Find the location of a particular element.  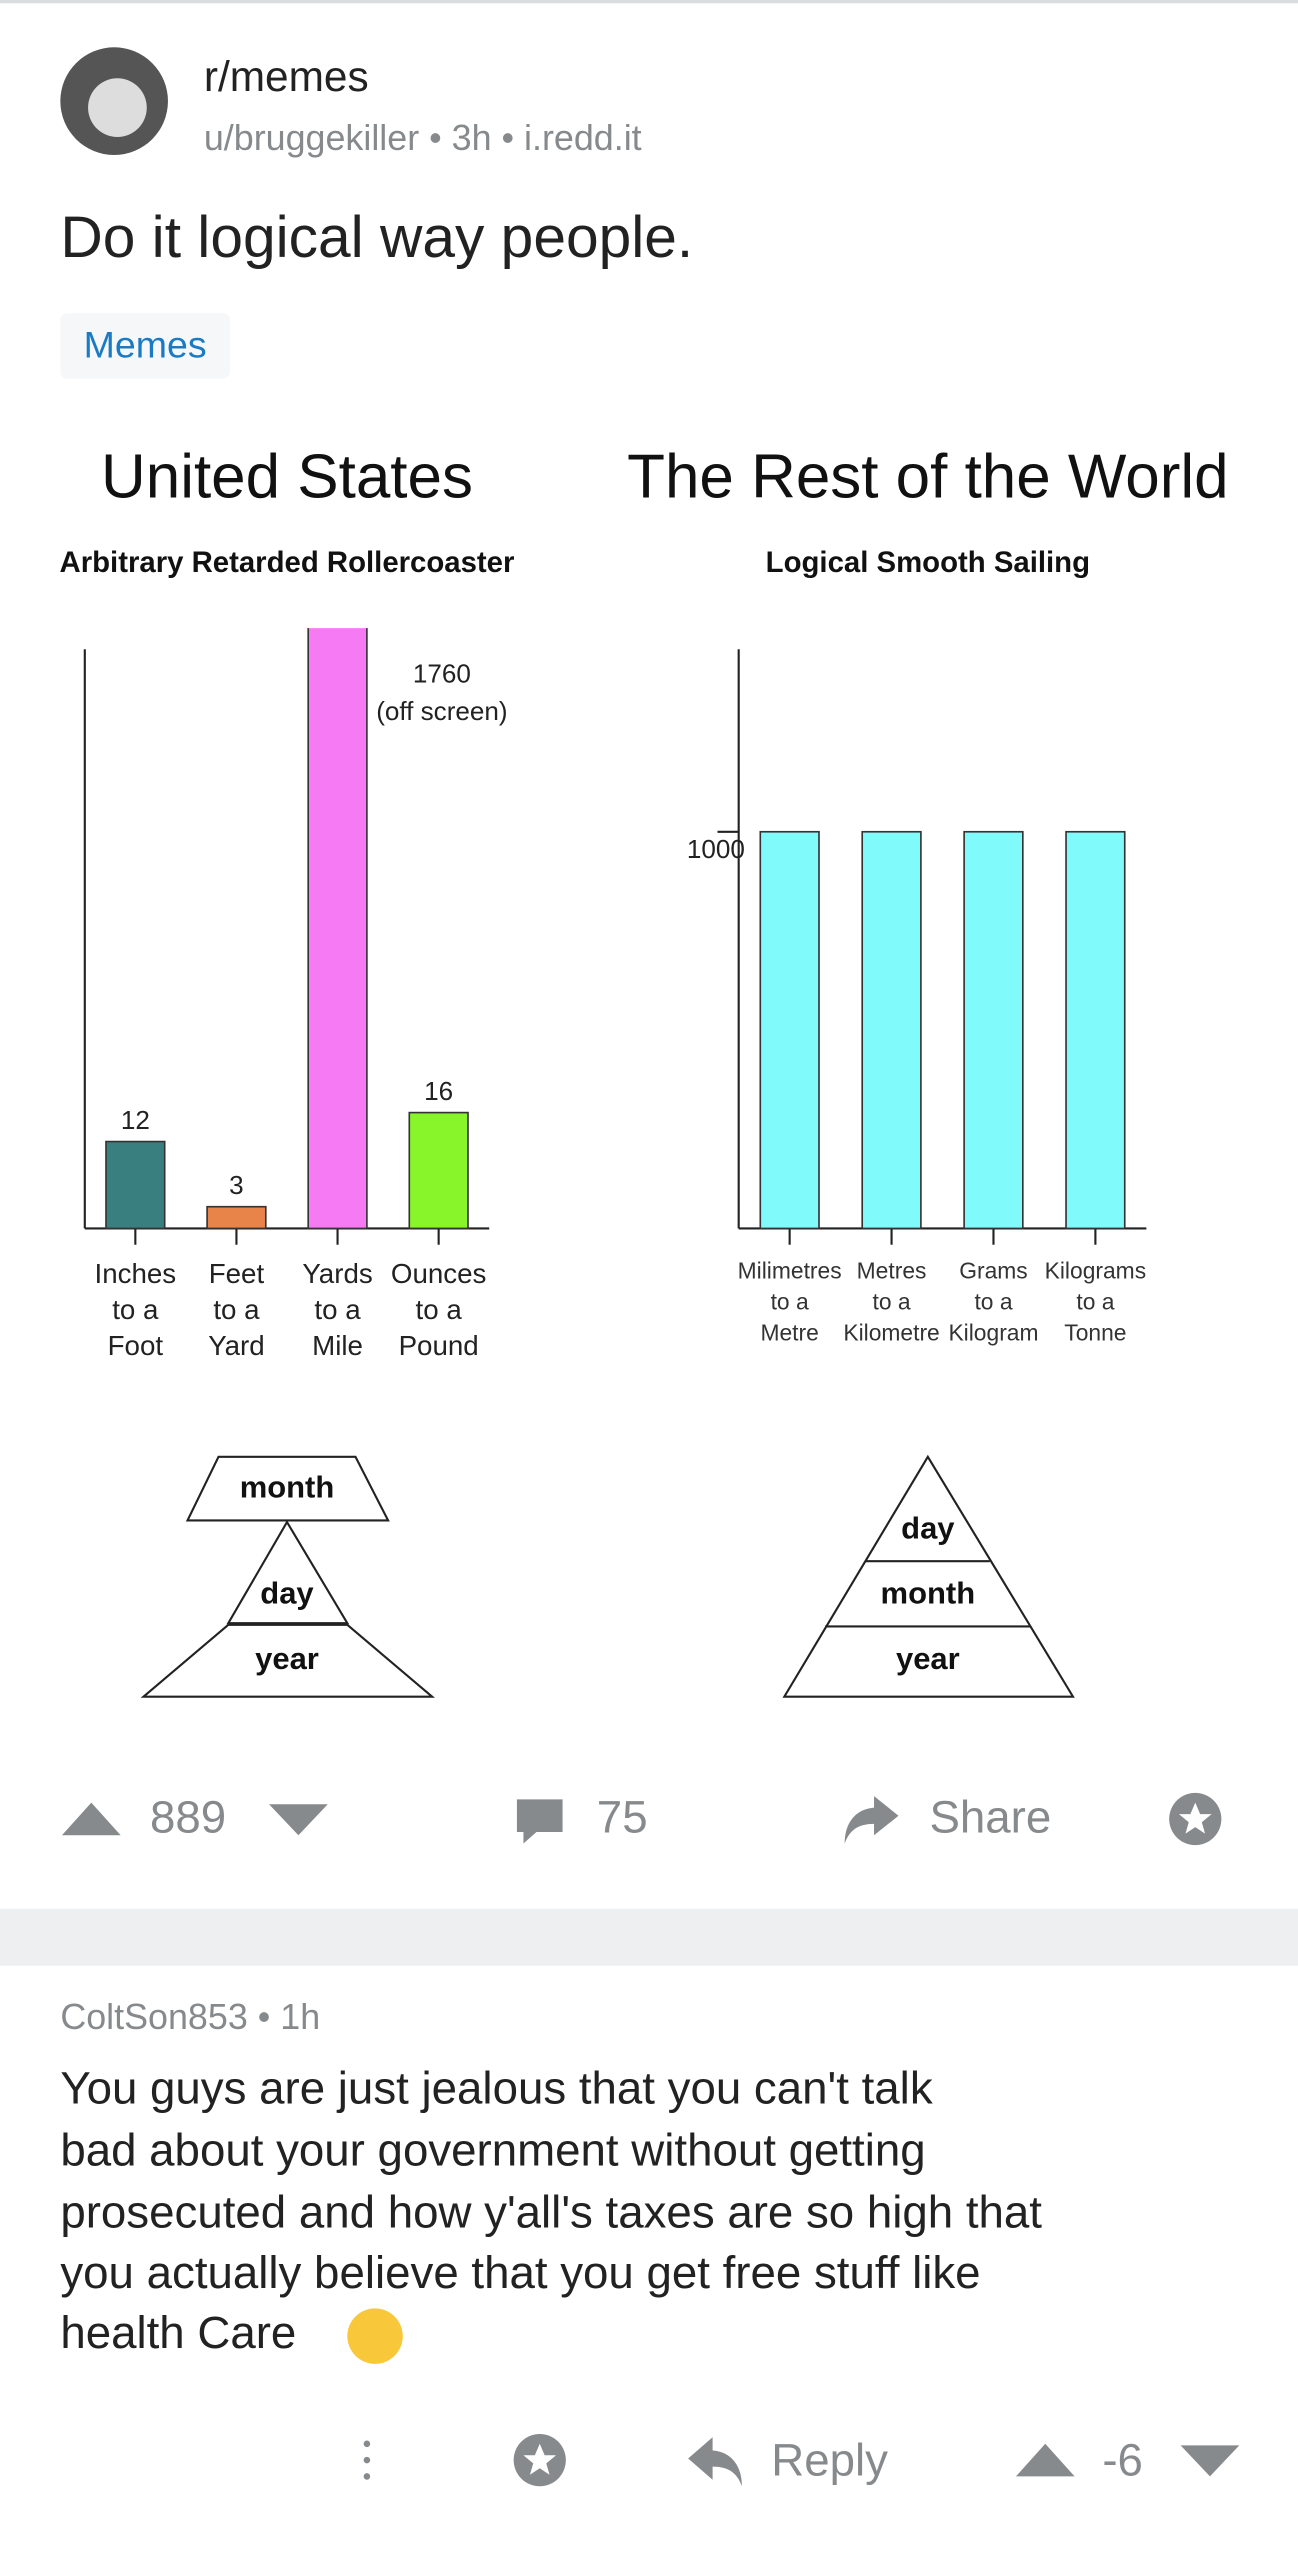

x-tick-label: Tonne is located at coordinates (1095, 1332).